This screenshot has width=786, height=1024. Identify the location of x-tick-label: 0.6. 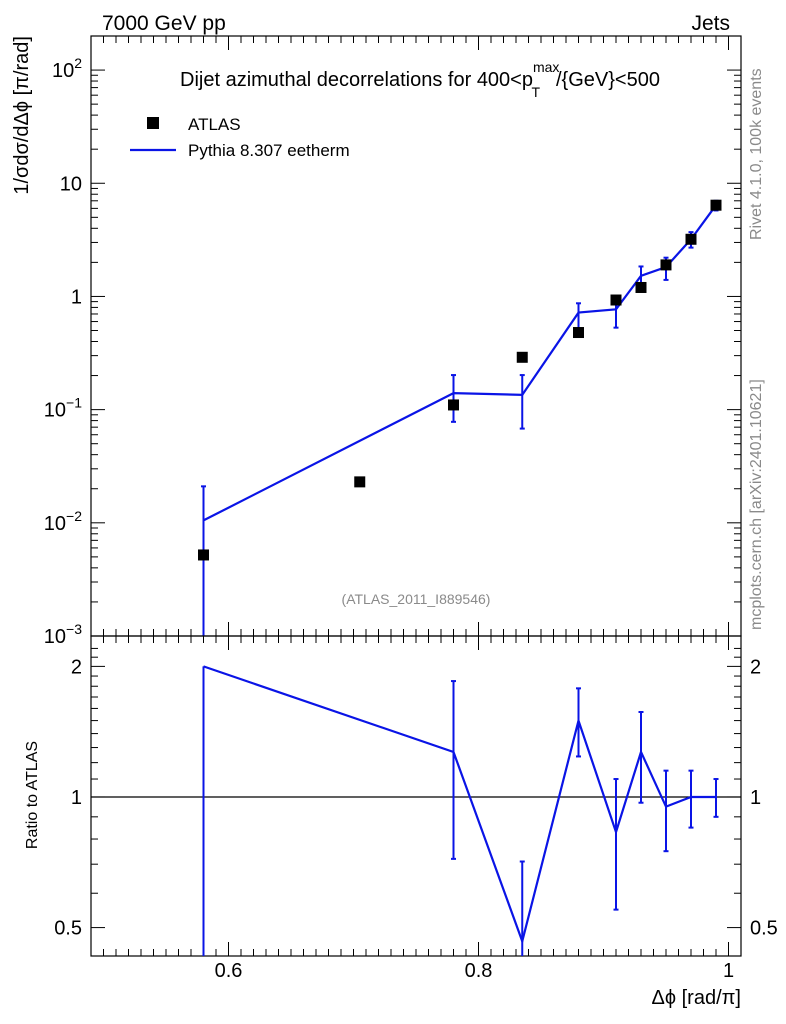
(229, 971).